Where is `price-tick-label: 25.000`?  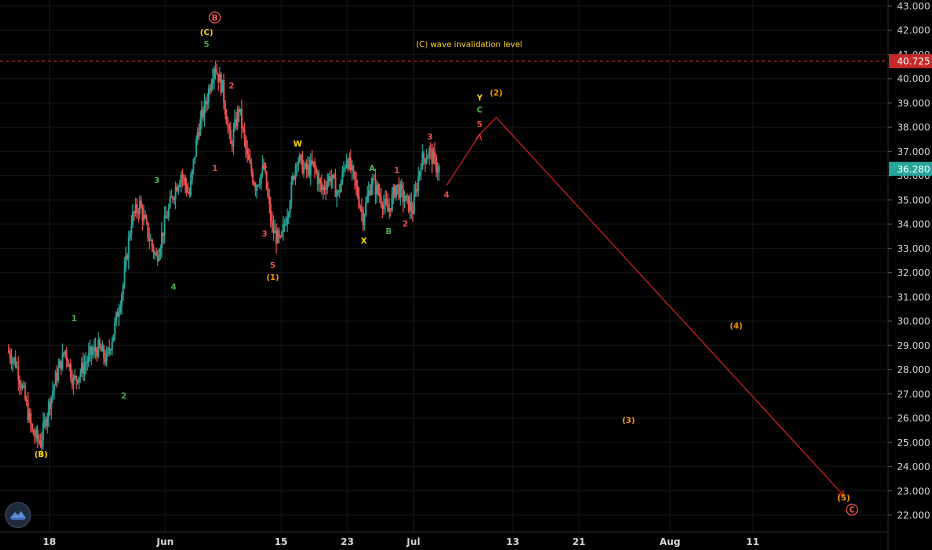
price-tick-label: 25.000 is located at coordinates (913, 443).